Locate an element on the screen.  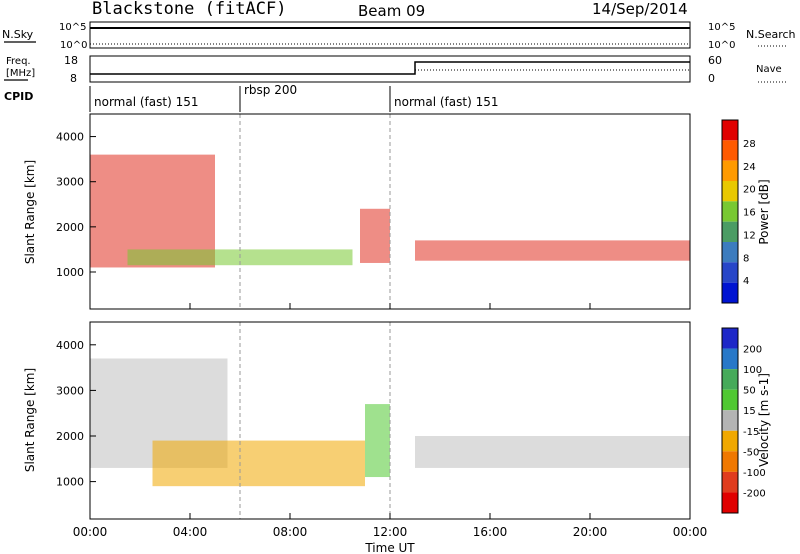
velocity-colorbar: 200 100 50 15 -15 -50 -100 -200 is located at coordinates (743, 420).